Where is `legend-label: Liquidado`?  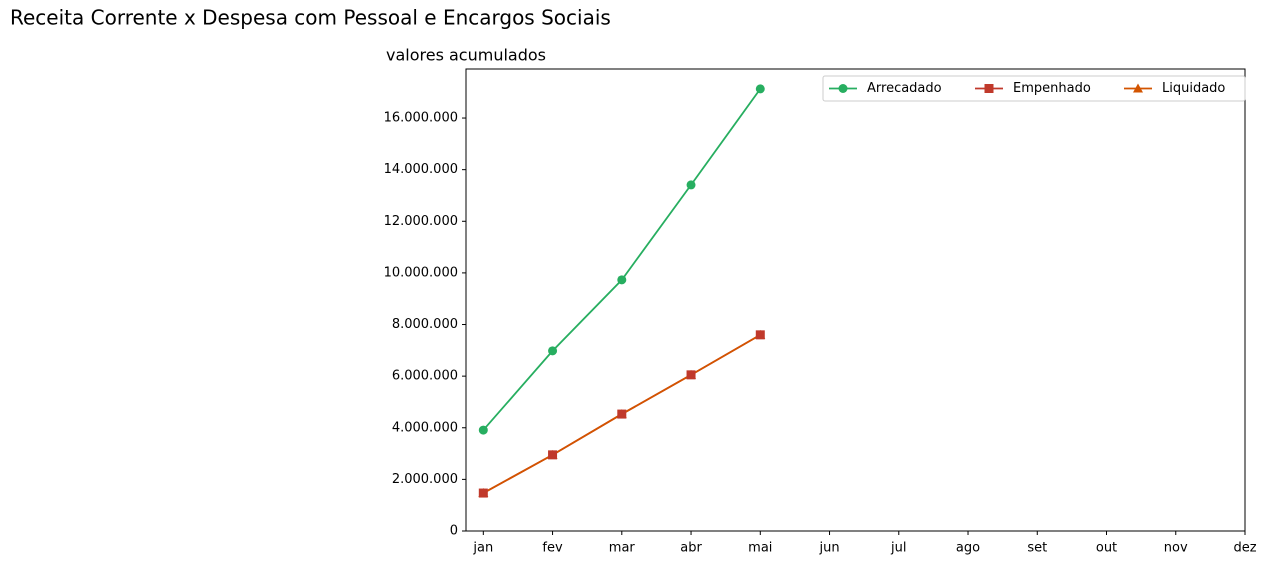
legend-label: Liquidado is located at coordinates (1193, 88).